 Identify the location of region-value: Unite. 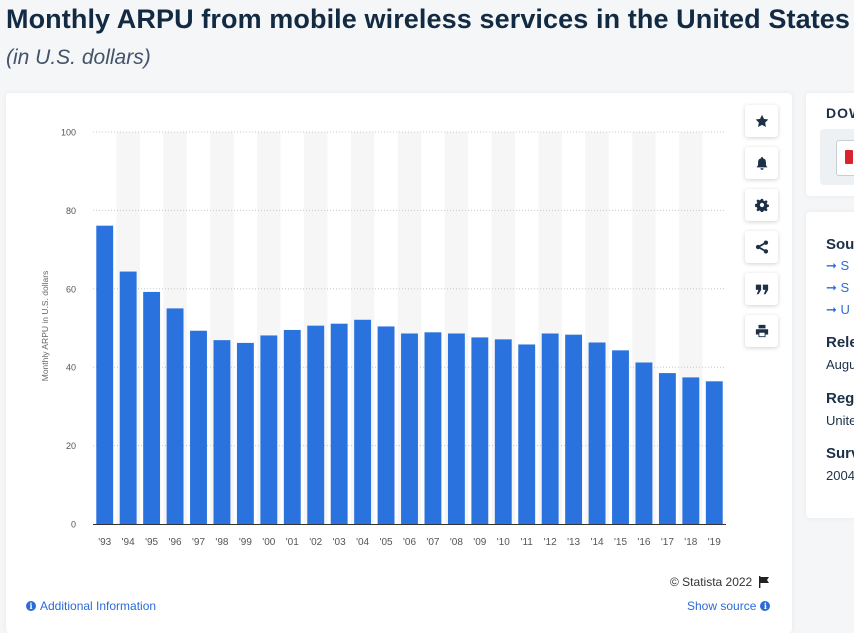
(840, 420).